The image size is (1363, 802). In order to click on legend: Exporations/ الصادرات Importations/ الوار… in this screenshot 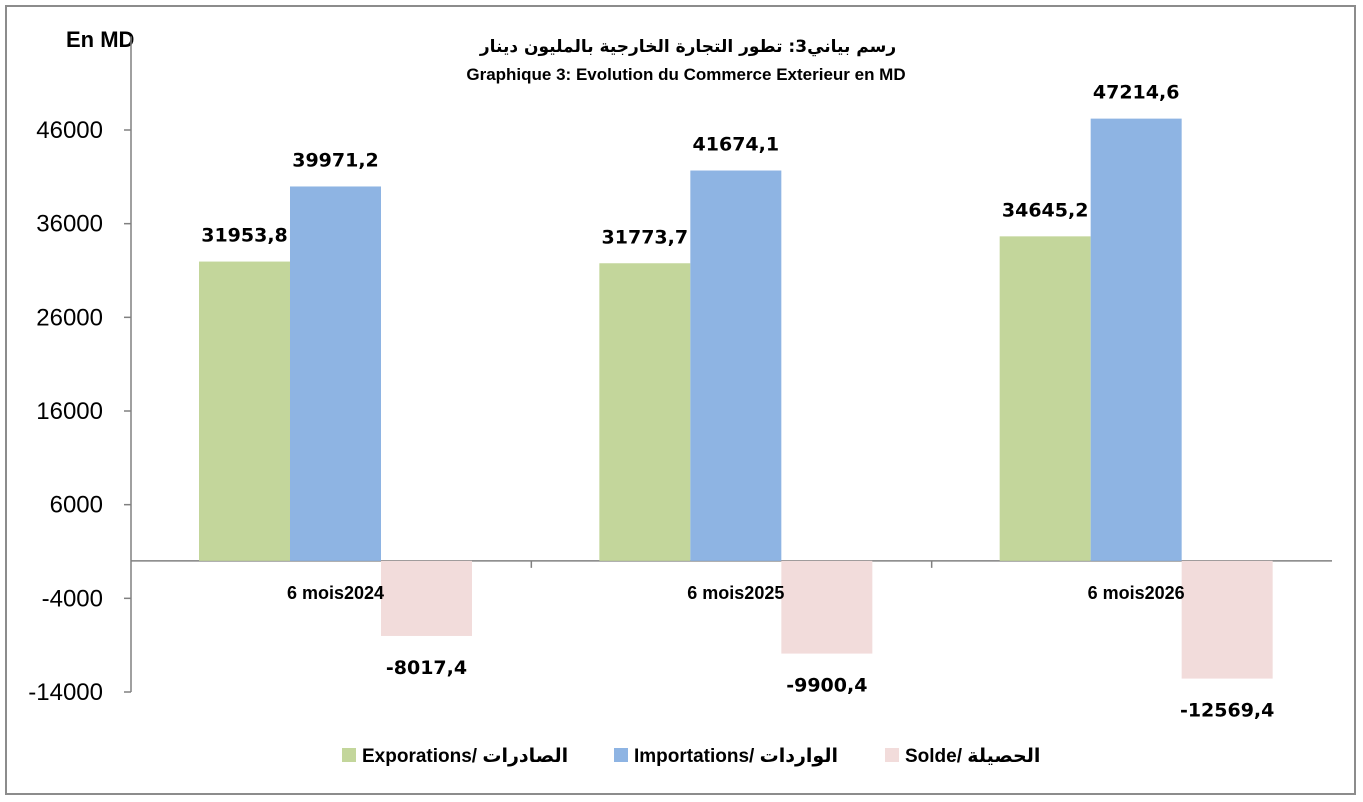, I will do `click(691, 756)`.